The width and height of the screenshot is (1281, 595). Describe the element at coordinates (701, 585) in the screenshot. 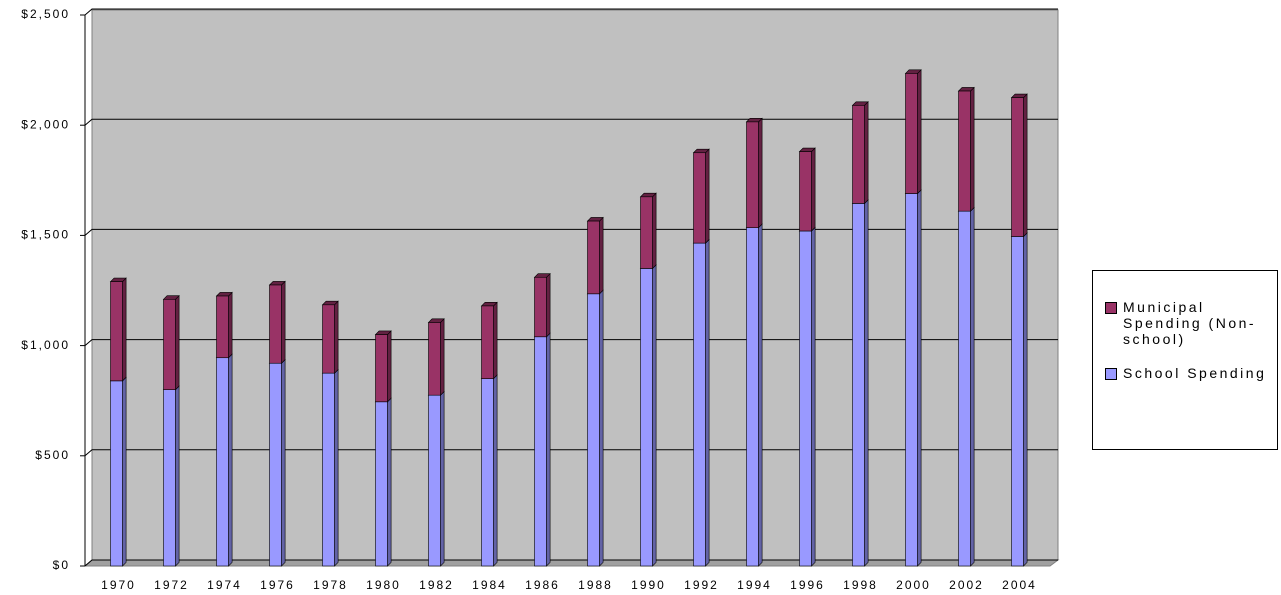

I see `x-tick-label: 1992` at that location.